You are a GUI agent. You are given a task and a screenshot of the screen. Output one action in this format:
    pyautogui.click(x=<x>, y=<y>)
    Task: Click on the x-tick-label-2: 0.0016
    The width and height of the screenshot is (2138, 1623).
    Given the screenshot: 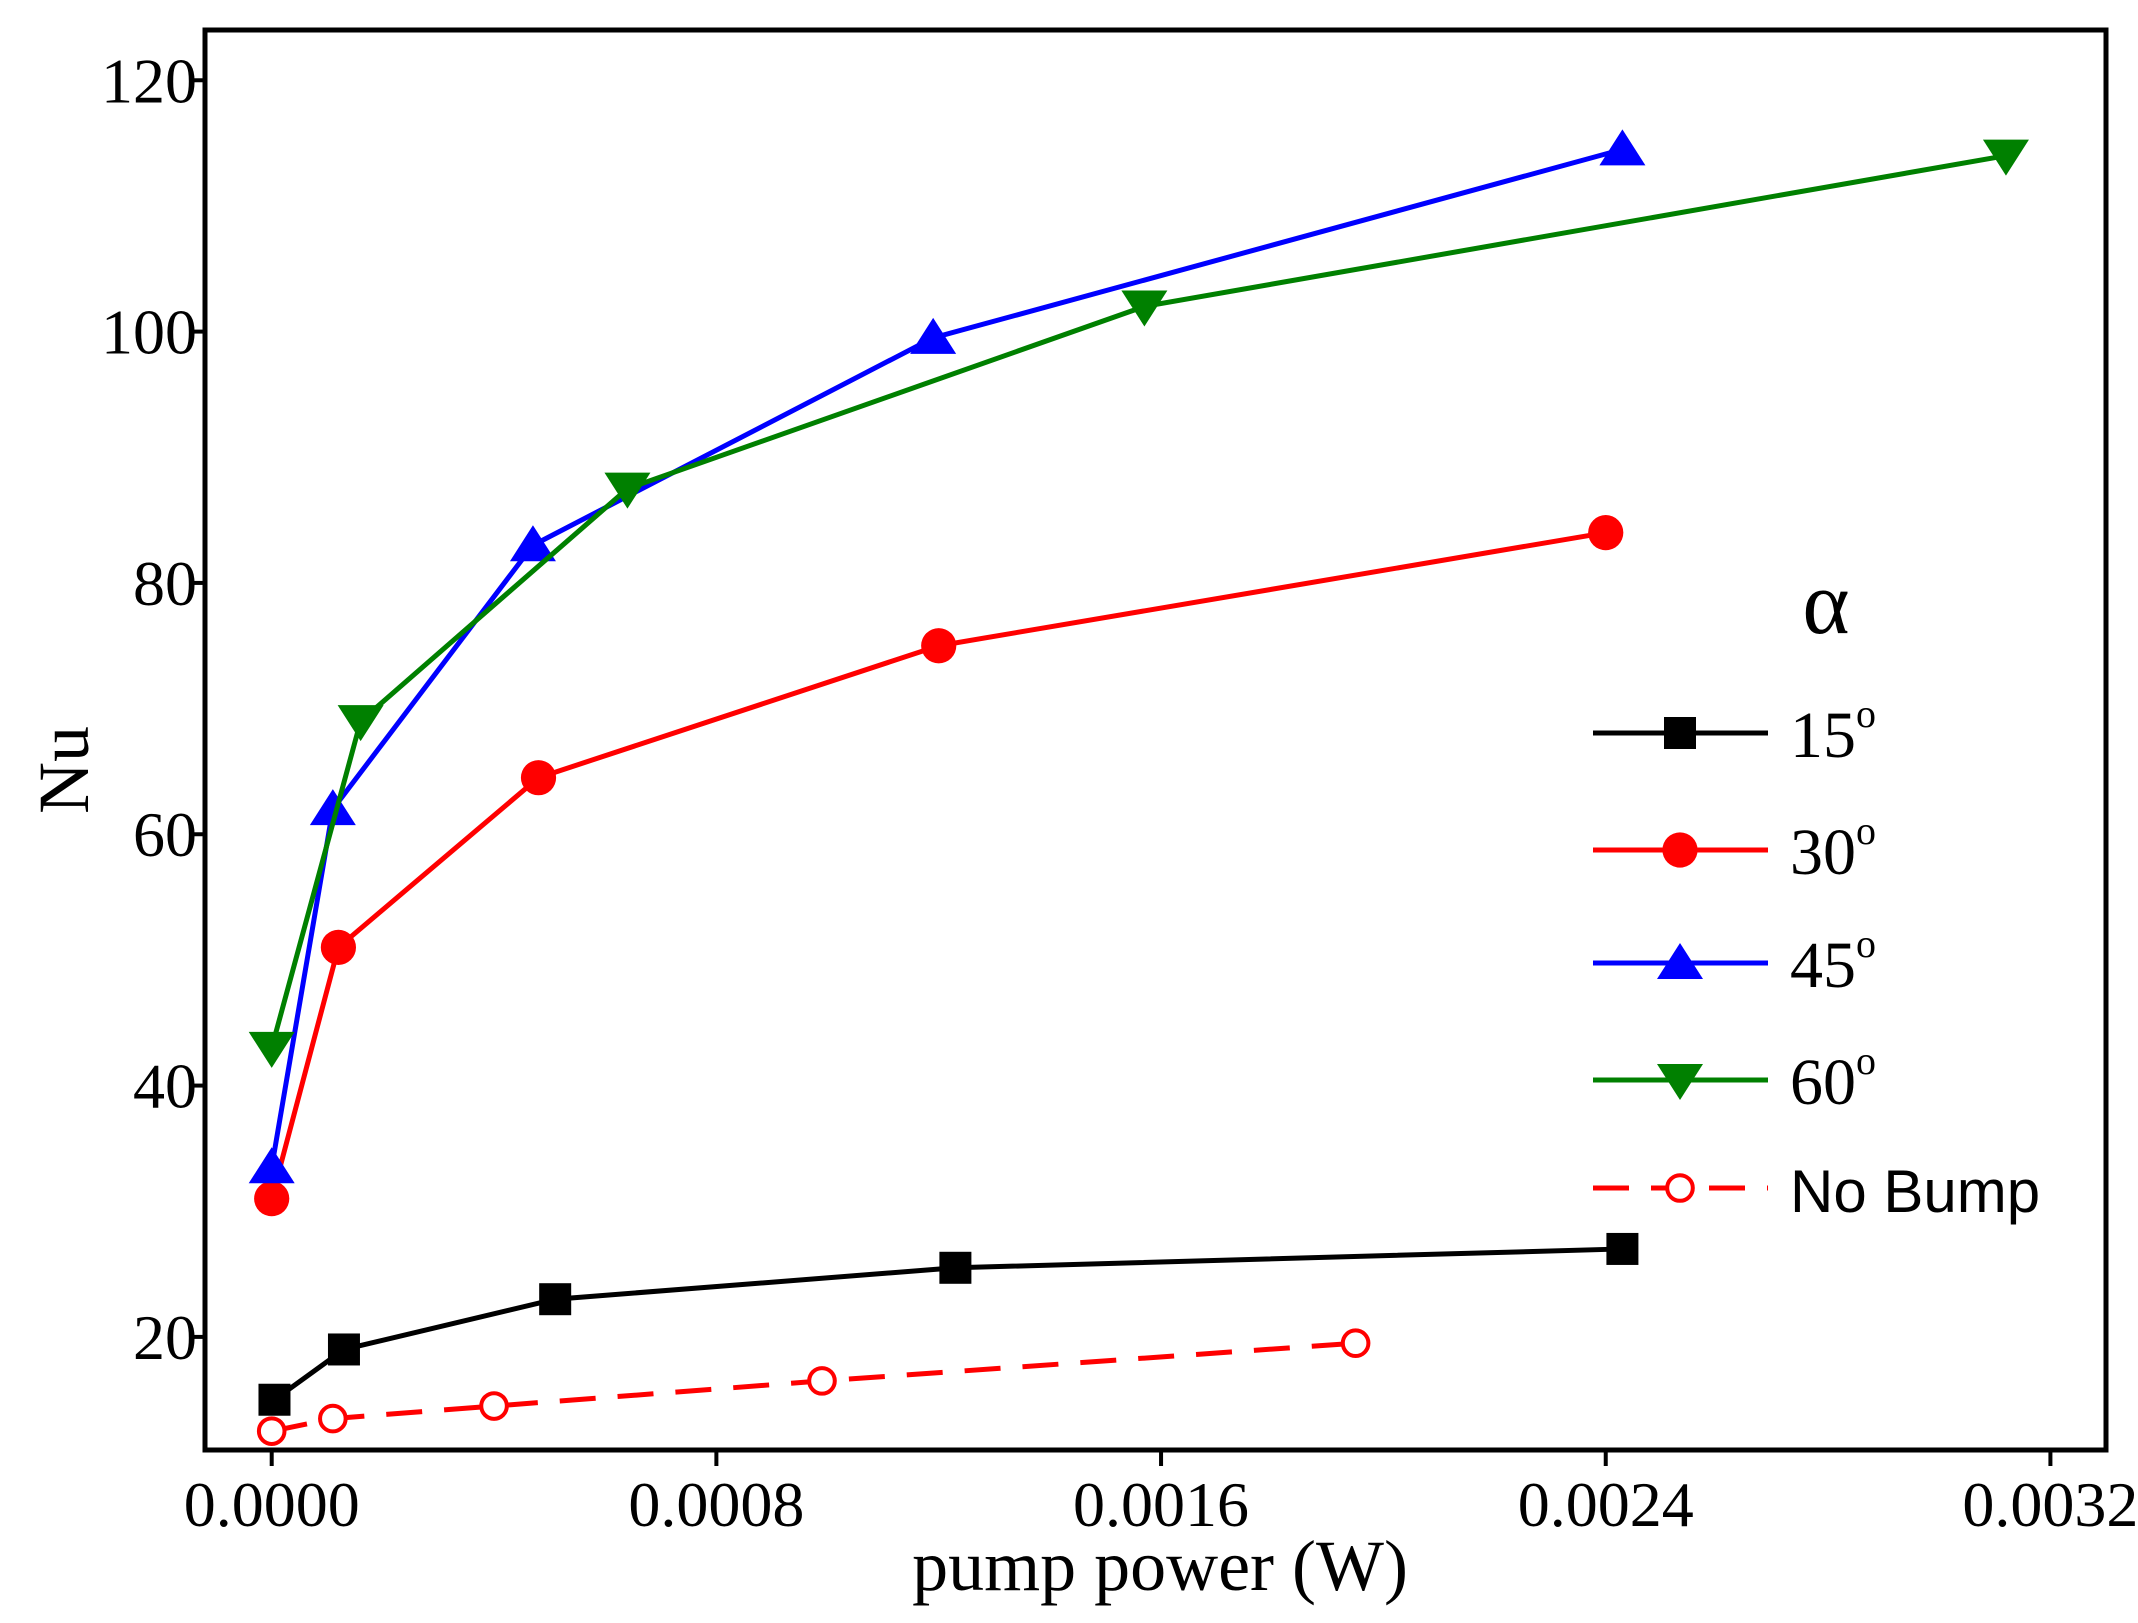 What is the action you would take?
    pyautogui.click(x=1161, y=1504)
    